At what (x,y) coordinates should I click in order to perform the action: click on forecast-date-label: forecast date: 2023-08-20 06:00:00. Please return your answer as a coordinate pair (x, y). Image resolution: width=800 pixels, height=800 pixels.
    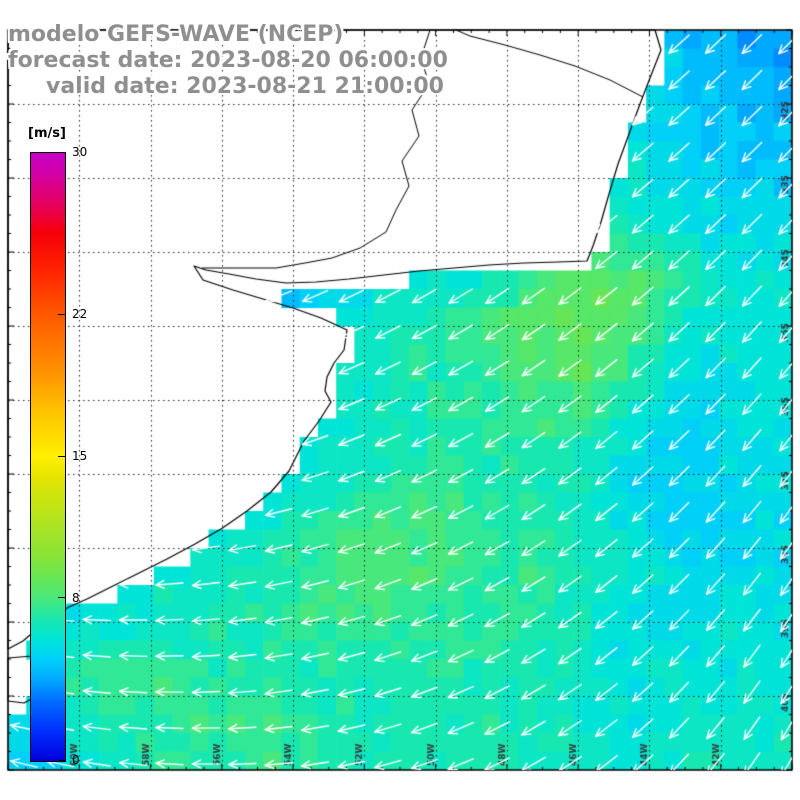
    Looking at the image, I should click on (228, 60).